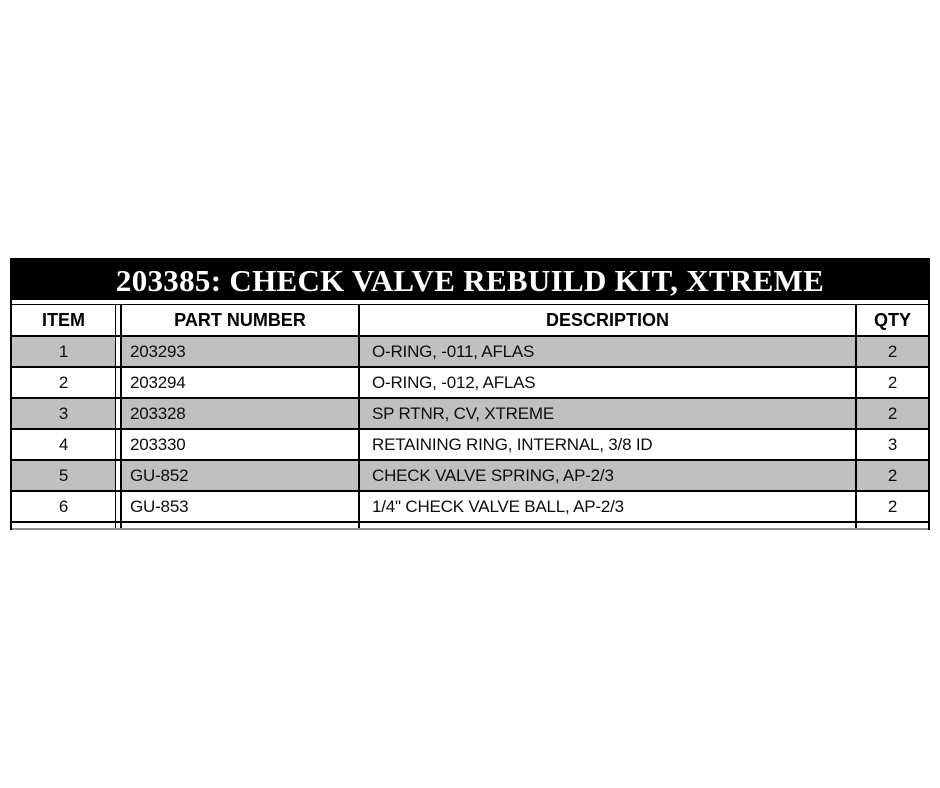  What do you see at coordinates (608, 475) in the screenshot?
I see `description-cell: CHECK VALVE SPRING, AP-2/3` at bounding box center [608, 475].